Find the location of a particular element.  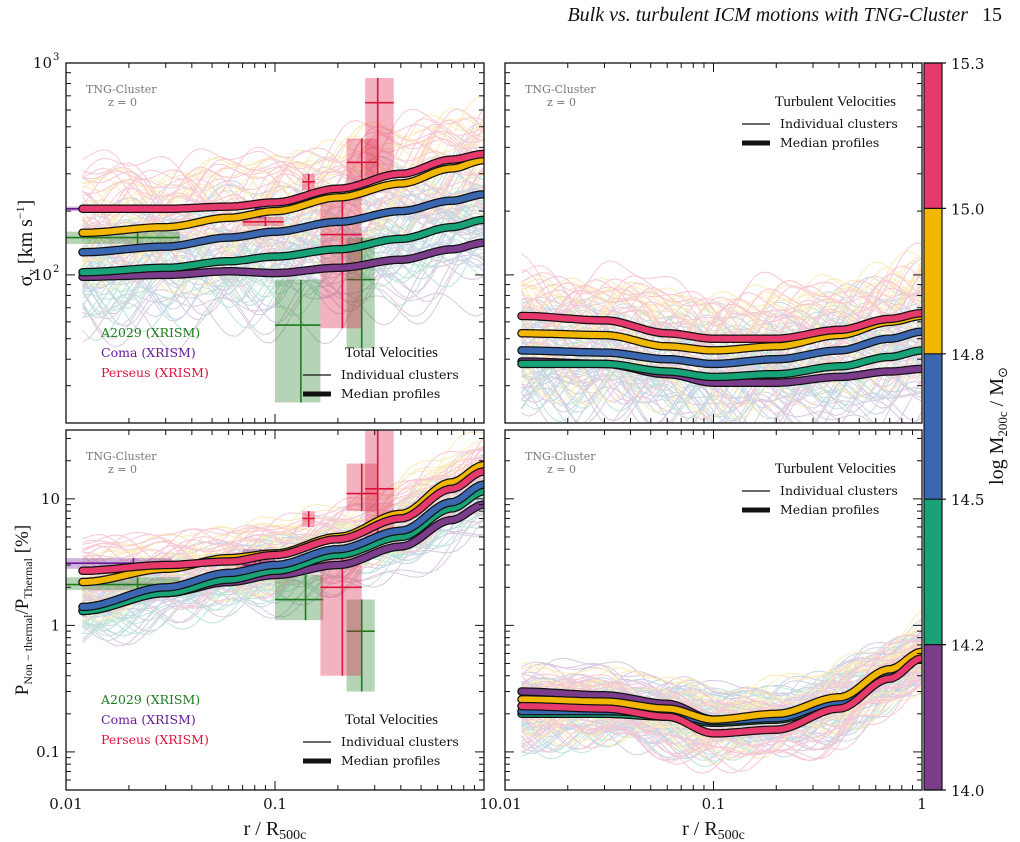

x-tick-label: 1 is located at coordinates (922, 804).